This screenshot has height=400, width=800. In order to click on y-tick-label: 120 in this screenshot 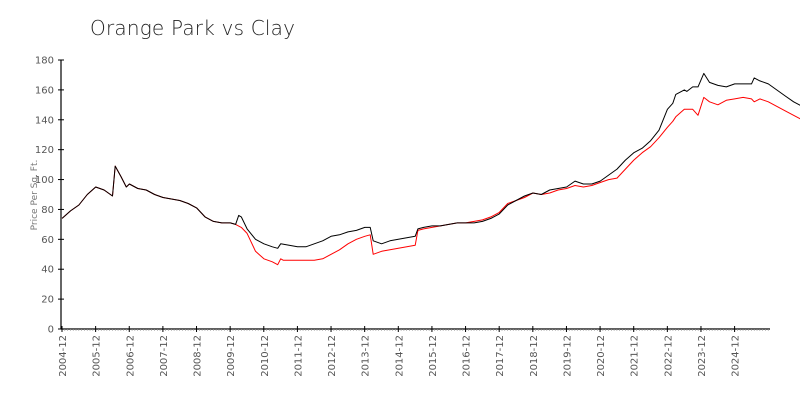, I will do `click(44, 150)`.